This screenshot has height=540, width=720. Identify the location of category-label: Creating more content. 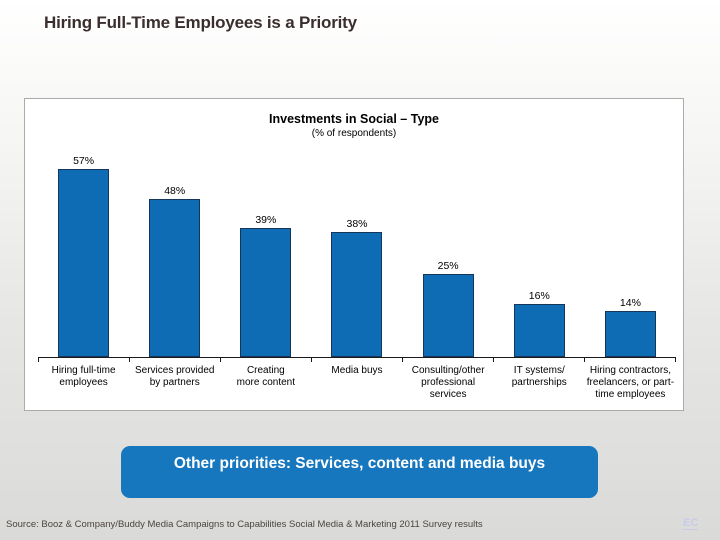
(266, 376).